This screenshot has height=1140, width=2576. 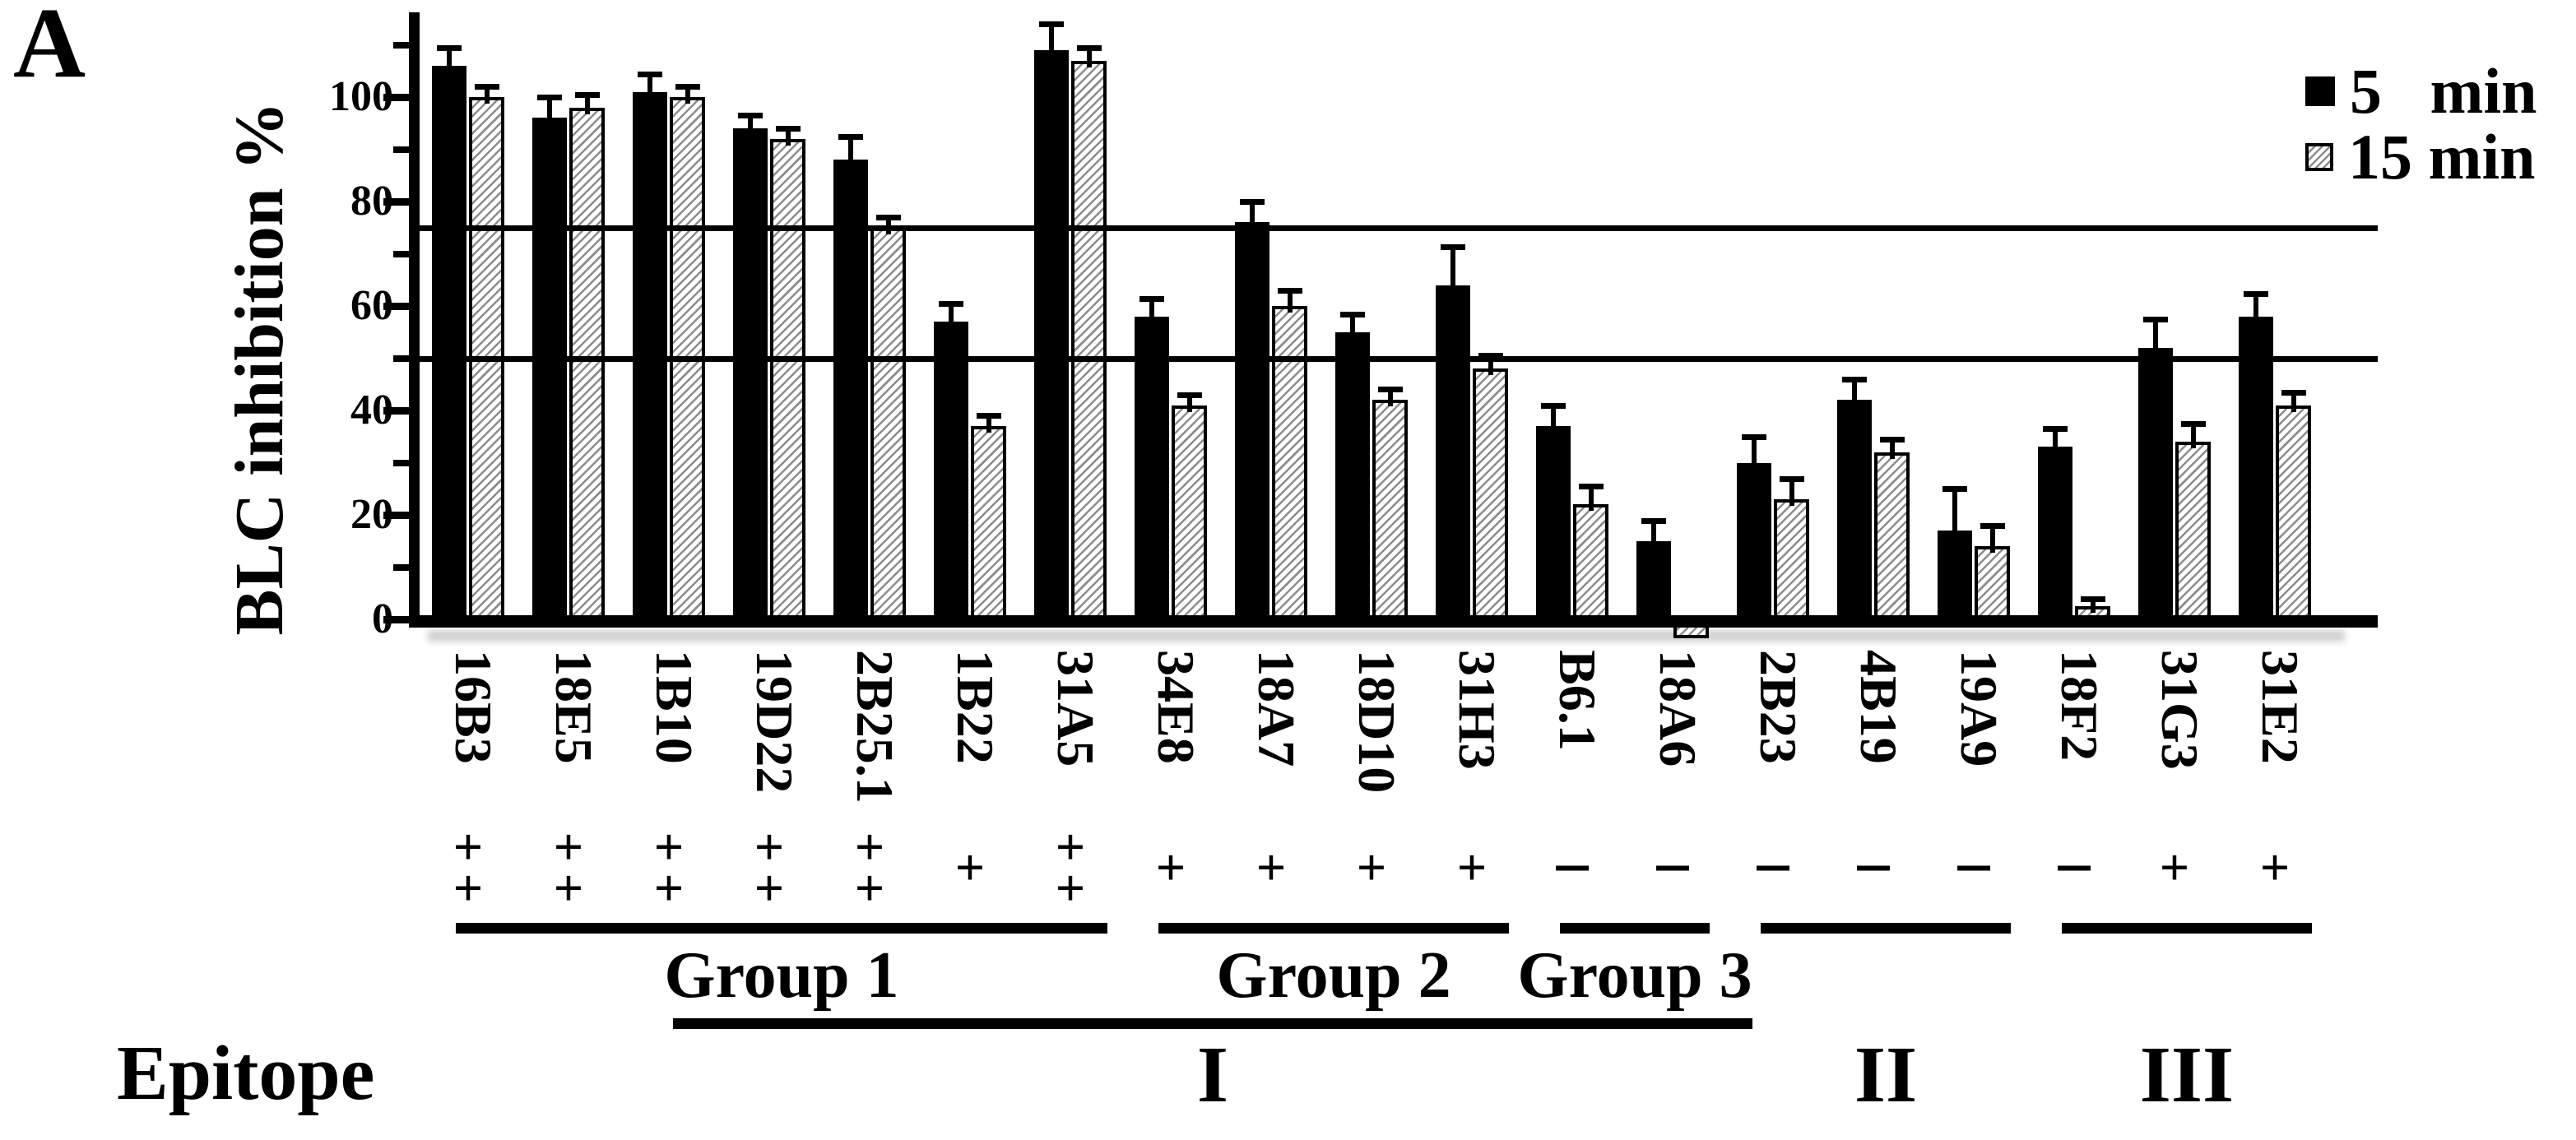 I want to click on bar-15min-19A9, so click(x=1993, y=582).